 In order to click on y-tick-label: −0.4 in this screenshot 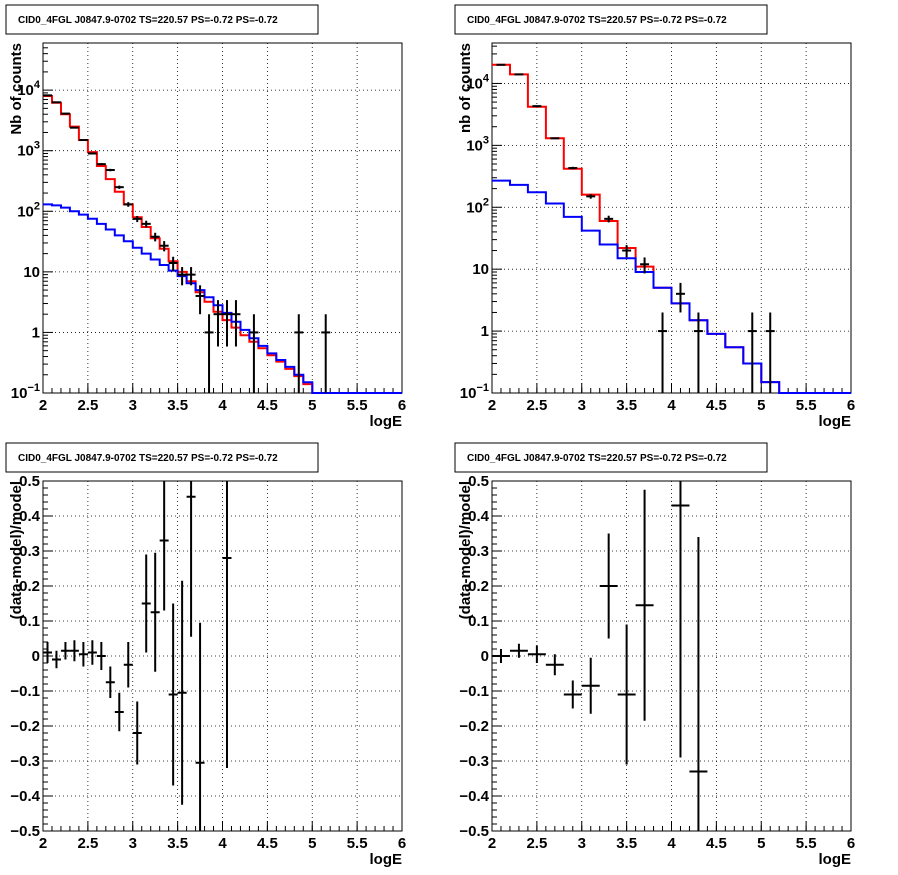, I will do `click(474, 796)`.